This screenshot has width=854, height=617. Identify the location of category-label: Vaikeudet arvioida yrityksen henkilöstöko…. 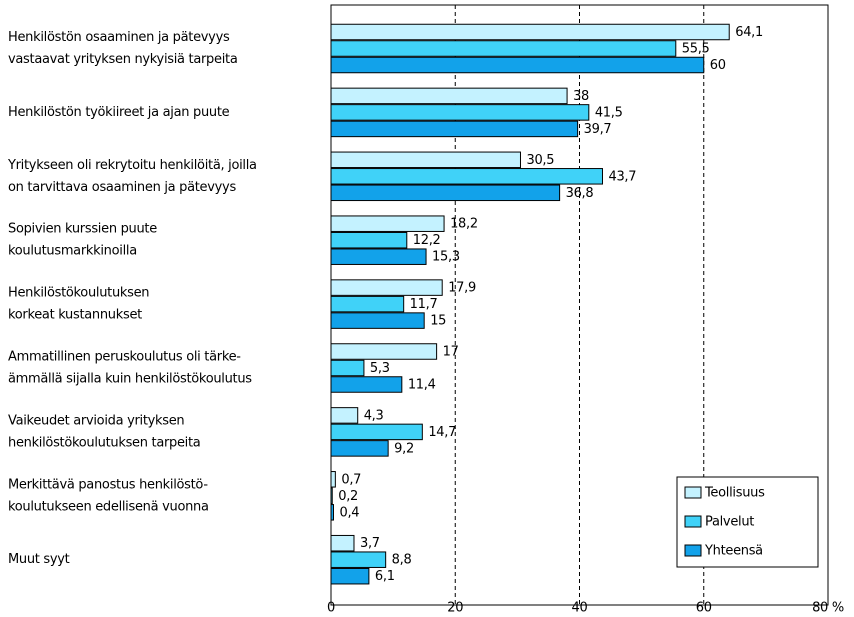
(104, 431).